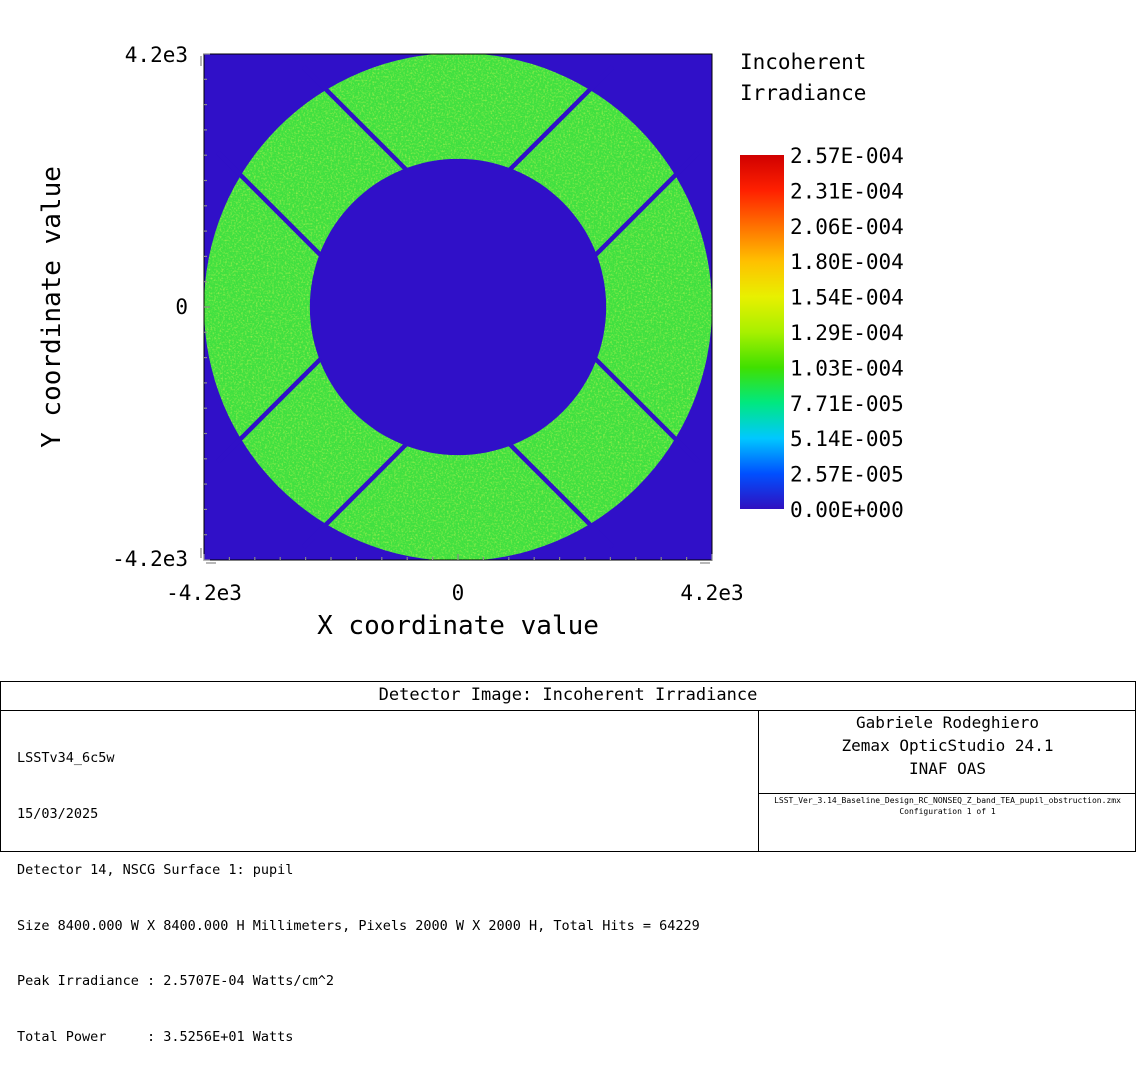  What do you see at coordinates (847, 298) in the screenshot?
I see `colorbar-label: 1.54E-004` at bounding box center [847, 298].